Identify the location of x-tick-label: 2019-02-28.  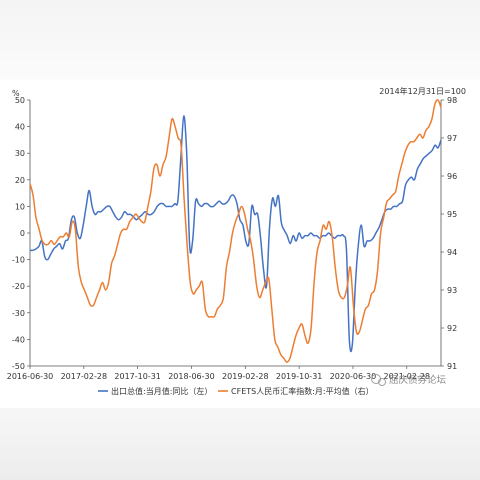
(245, 376).